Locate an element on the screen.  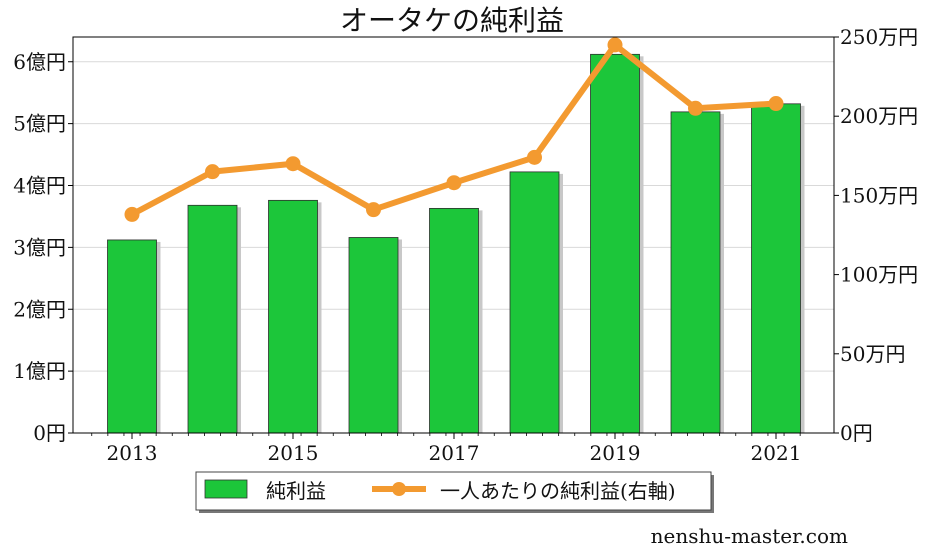
x-tick-label: 2015 is located at coordinates (293, 453).